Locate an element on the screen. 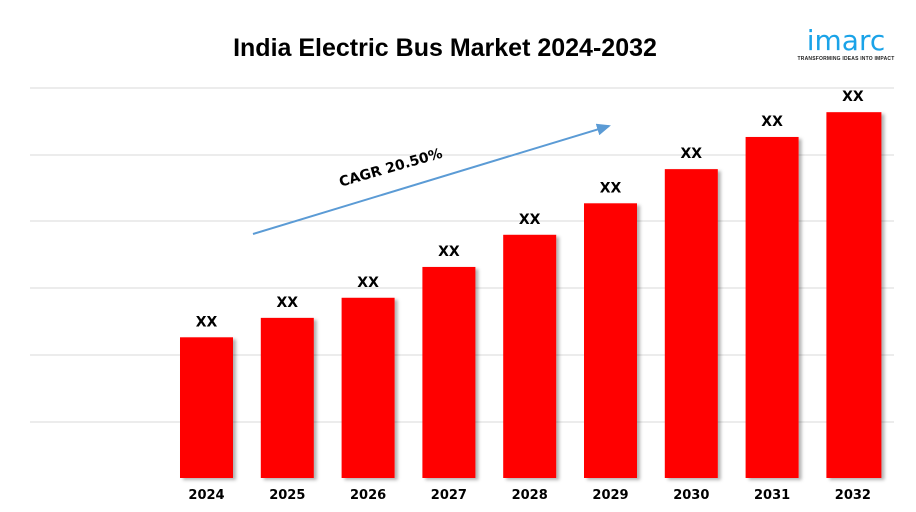  data-label-2030: XX is located at coordinates (692, 154).